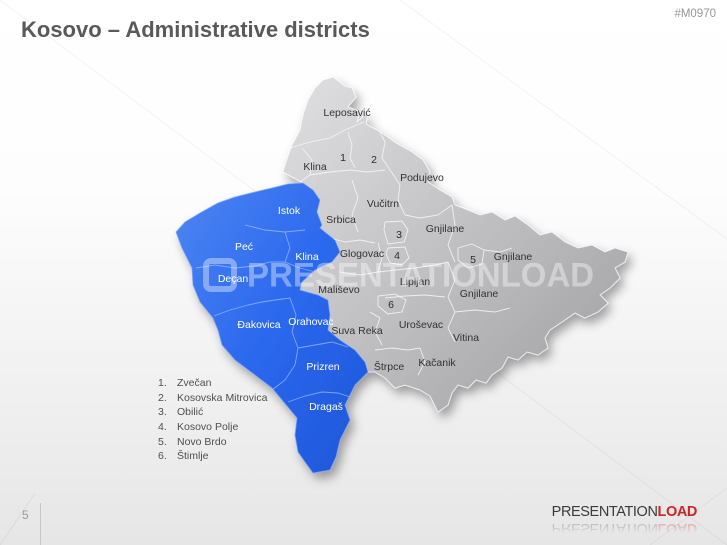  Describe the element at coordinates (162, 427) in the screenshot. I see `legend-item-number: 4.` at that location.